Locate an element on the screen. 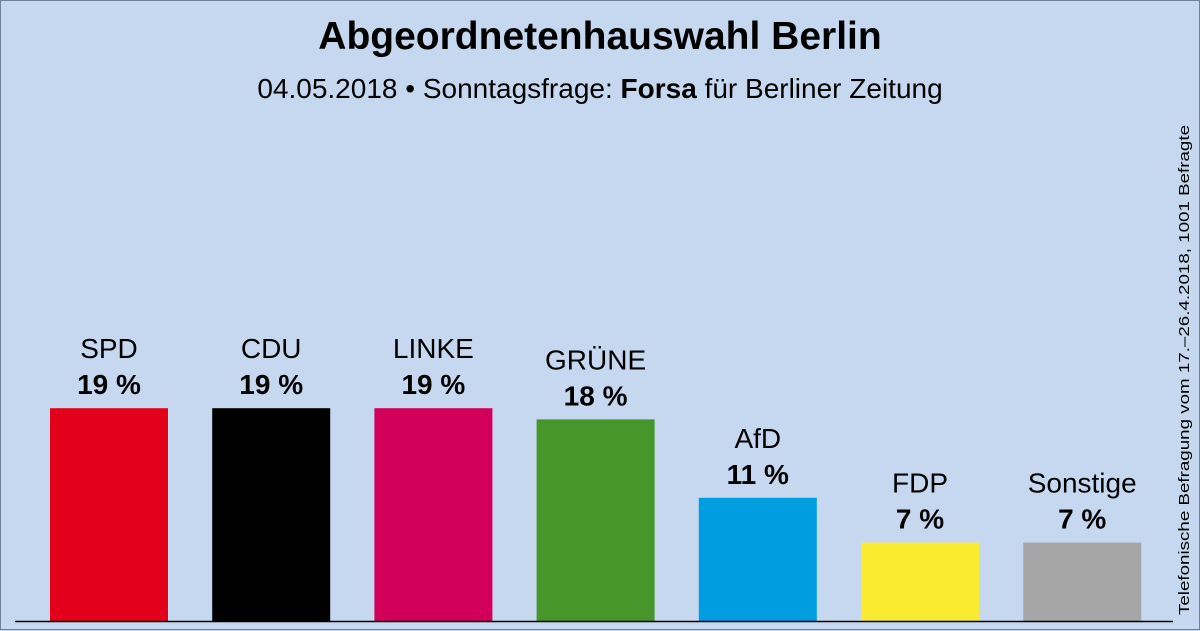 The height and width of the screenshot is (631, 1200). category-label-spd: SPD is located at coordinates (109, 348).